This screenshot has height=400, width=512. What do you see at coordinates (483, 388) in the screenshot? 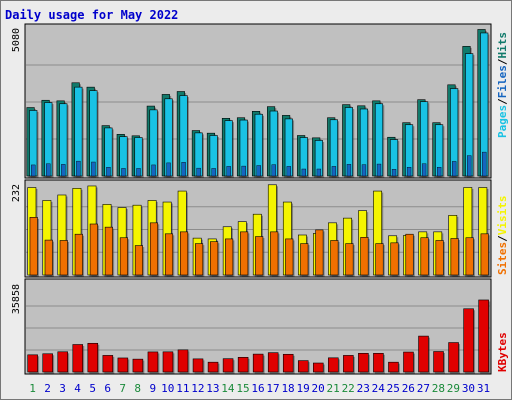
I see `x-tick-day-31: 31` at bounding box center [483, 388].